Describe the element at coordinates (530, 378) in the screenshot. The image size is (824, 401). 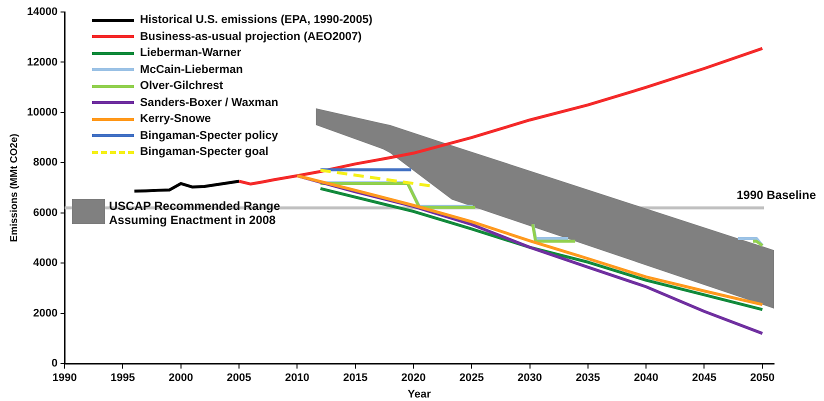
I see `x-tick-label: 2030` at that location.